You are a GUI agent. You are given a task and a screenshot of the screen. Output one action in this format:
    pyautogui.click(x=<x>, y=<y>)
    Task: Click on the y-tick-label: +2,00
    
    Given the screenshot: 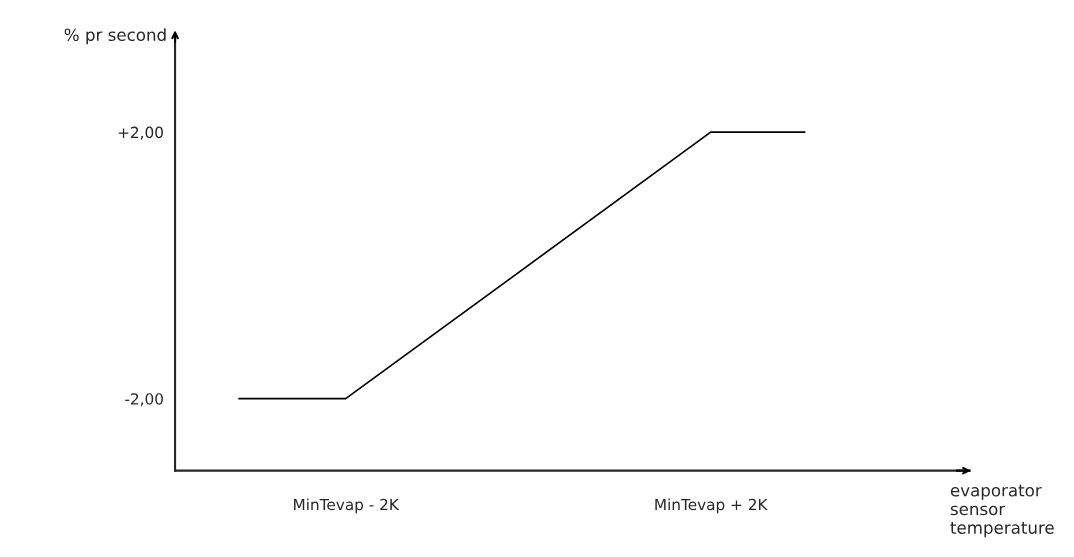 What is the action you would take?
    pyautogui.click(x=140, y=133)
    